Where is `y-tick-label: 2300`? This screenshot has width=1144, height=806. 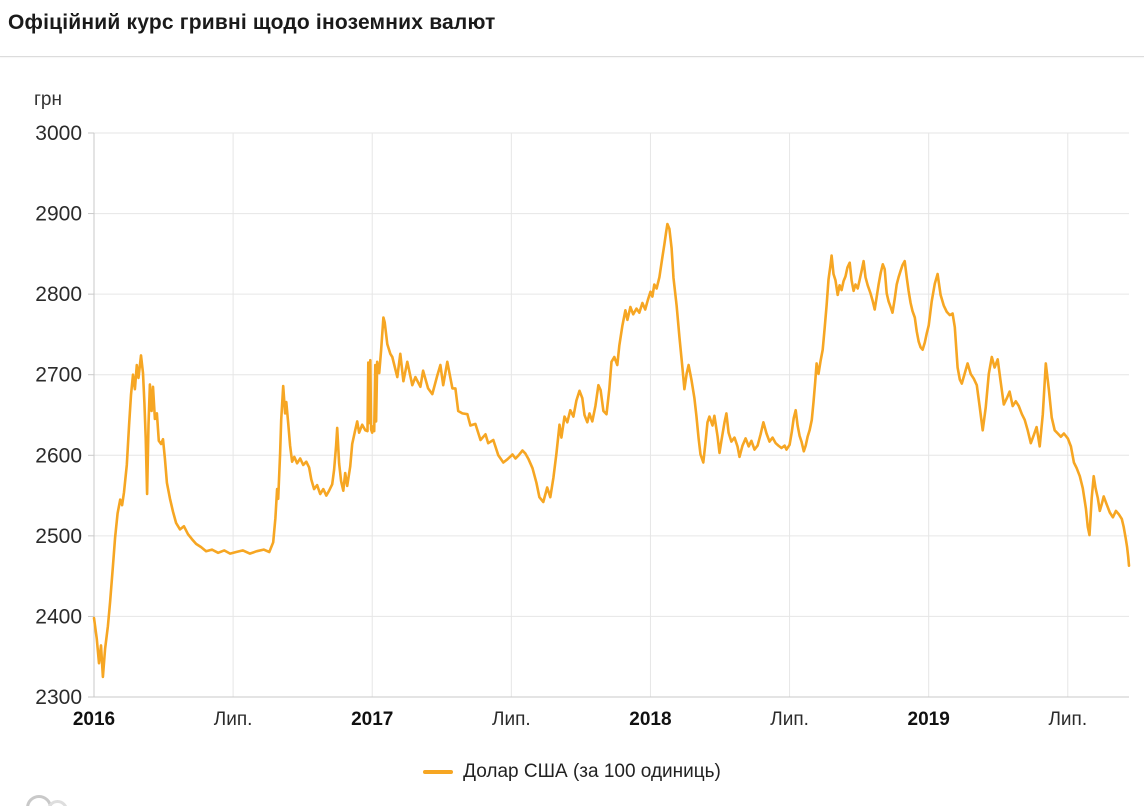
y-tick-label: 2300 is located at coordinates (58, 697).